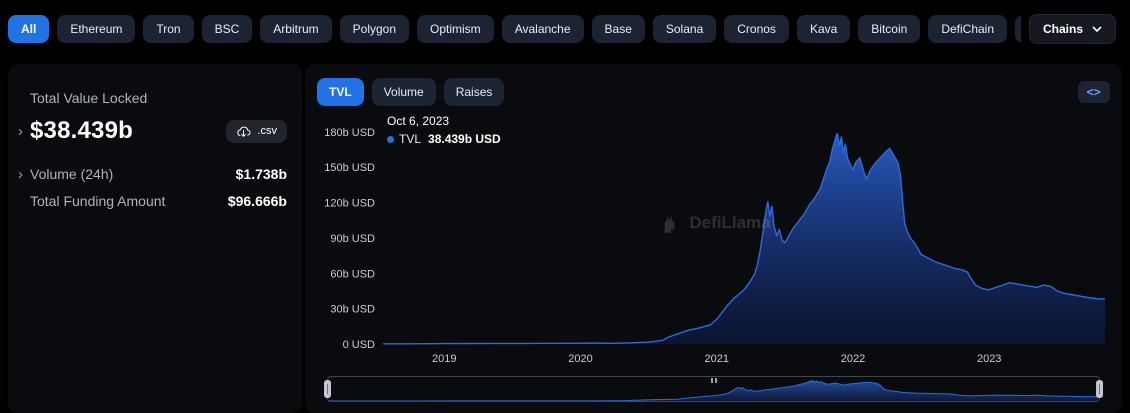 The image size is (1130, 413). Describe the element at coordinates (717, 359) in the screenshot. I see `svg-text: 2021` at that location.